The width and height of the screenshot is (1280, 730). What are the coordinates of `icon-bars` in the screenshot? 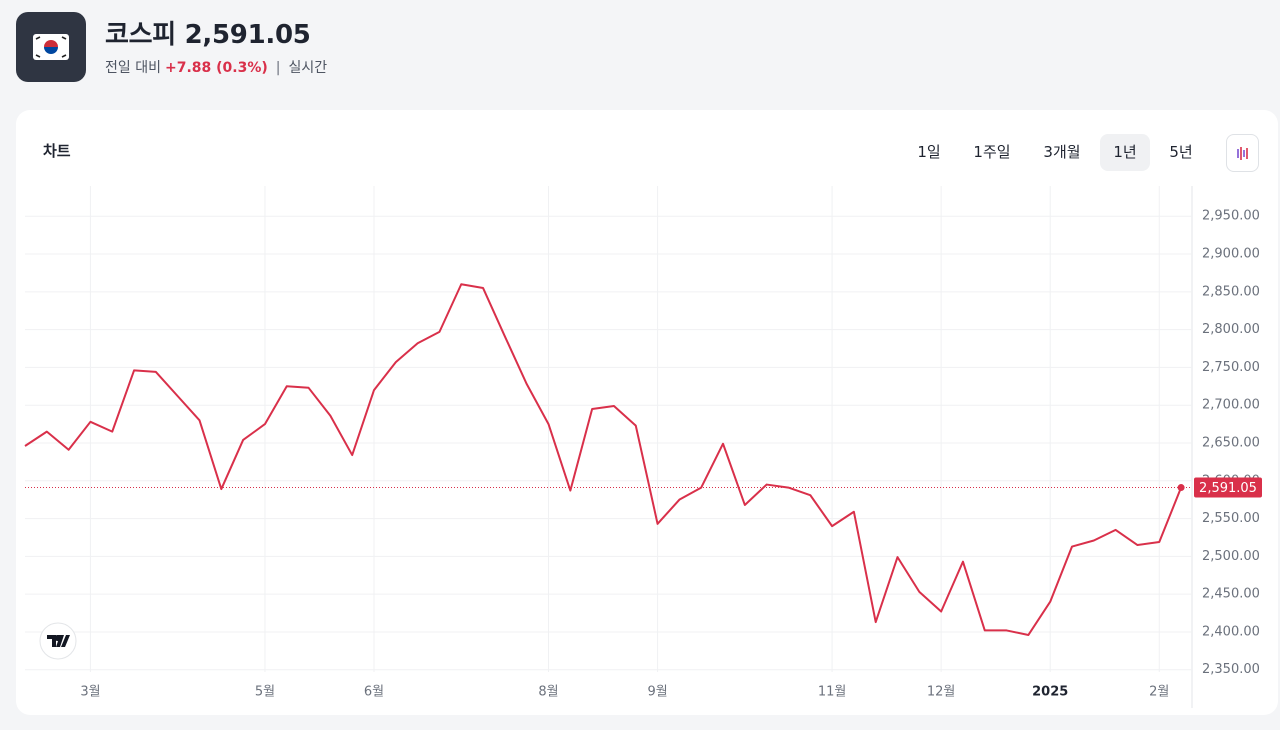 It's located at (1242, 153).